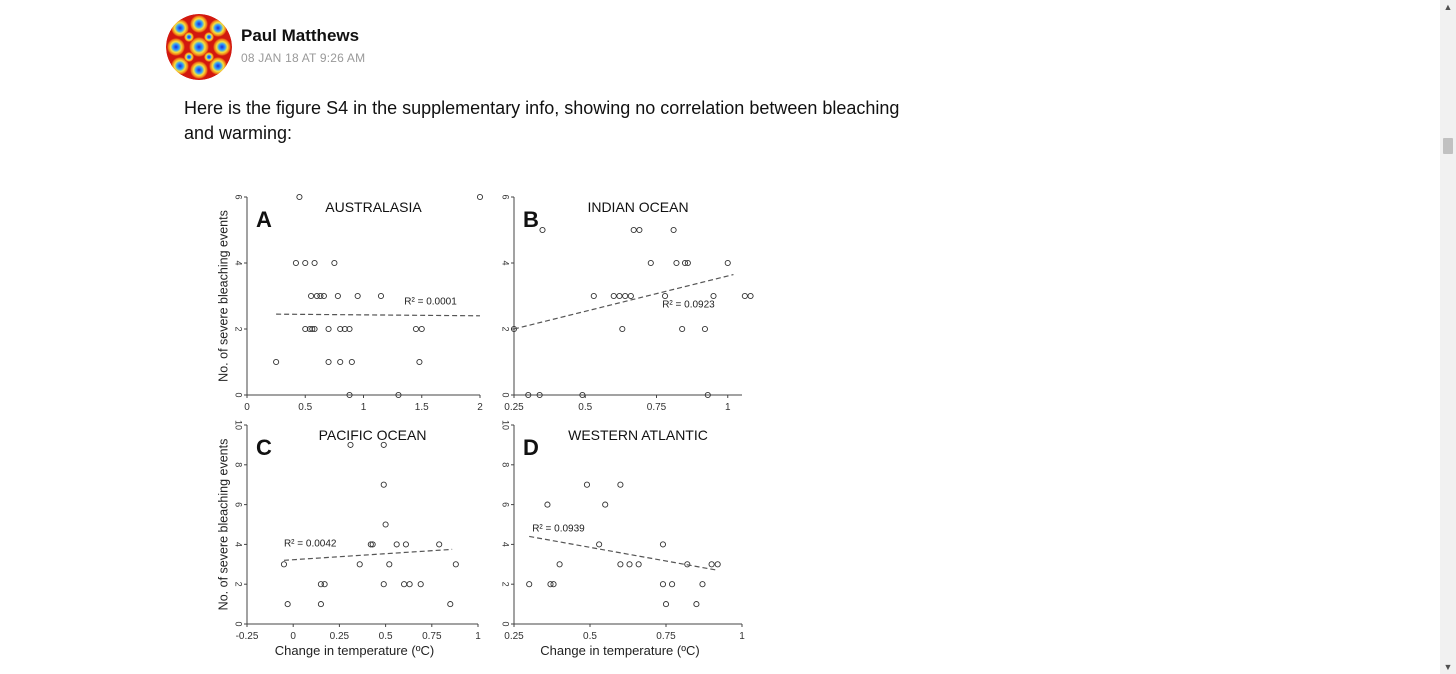  I want to click on panel-b-r2-label: R² = 0.0923, so click(688, 305).